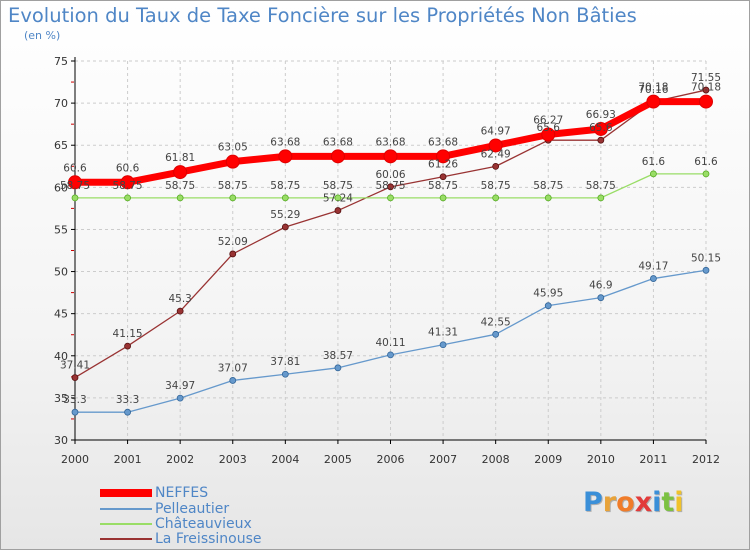 The image size is (750, 550). Describe the element at coordinates (338, 459) in the screenshot. I see `x-tick-label: 2005` at that location.